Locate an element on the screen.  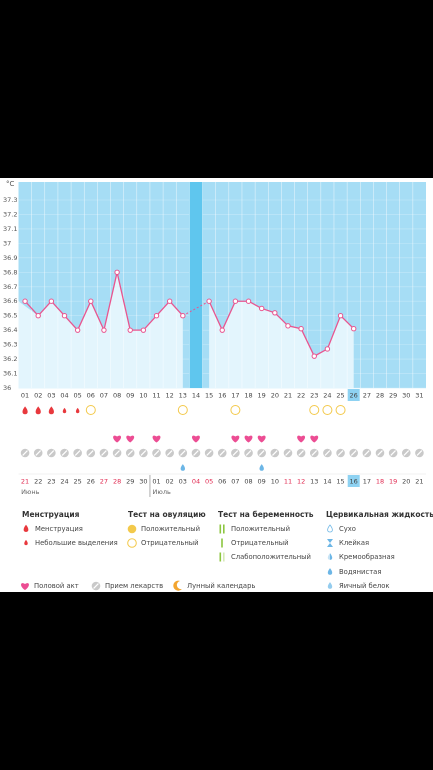
date-label: 17 is located at coordinates (367, 482).